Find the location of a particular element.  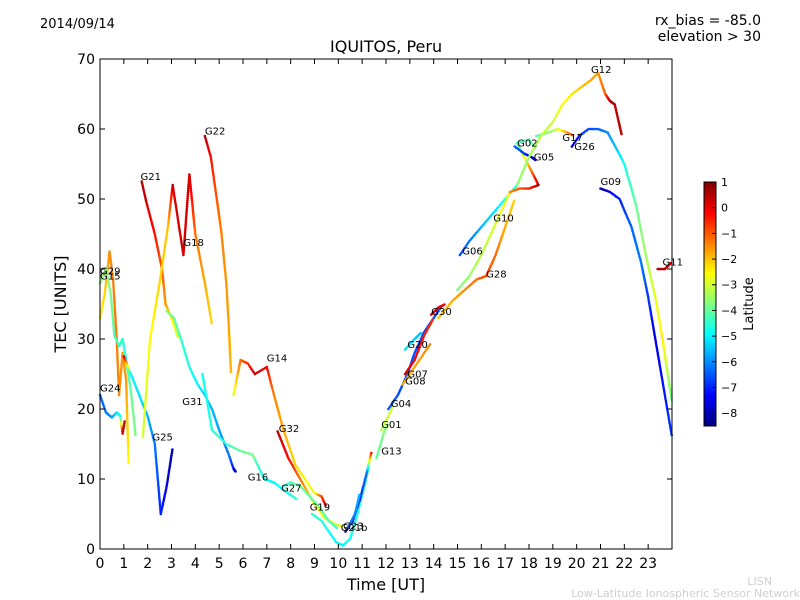

satellite-label: G11 is located at coordinates (673, 263).